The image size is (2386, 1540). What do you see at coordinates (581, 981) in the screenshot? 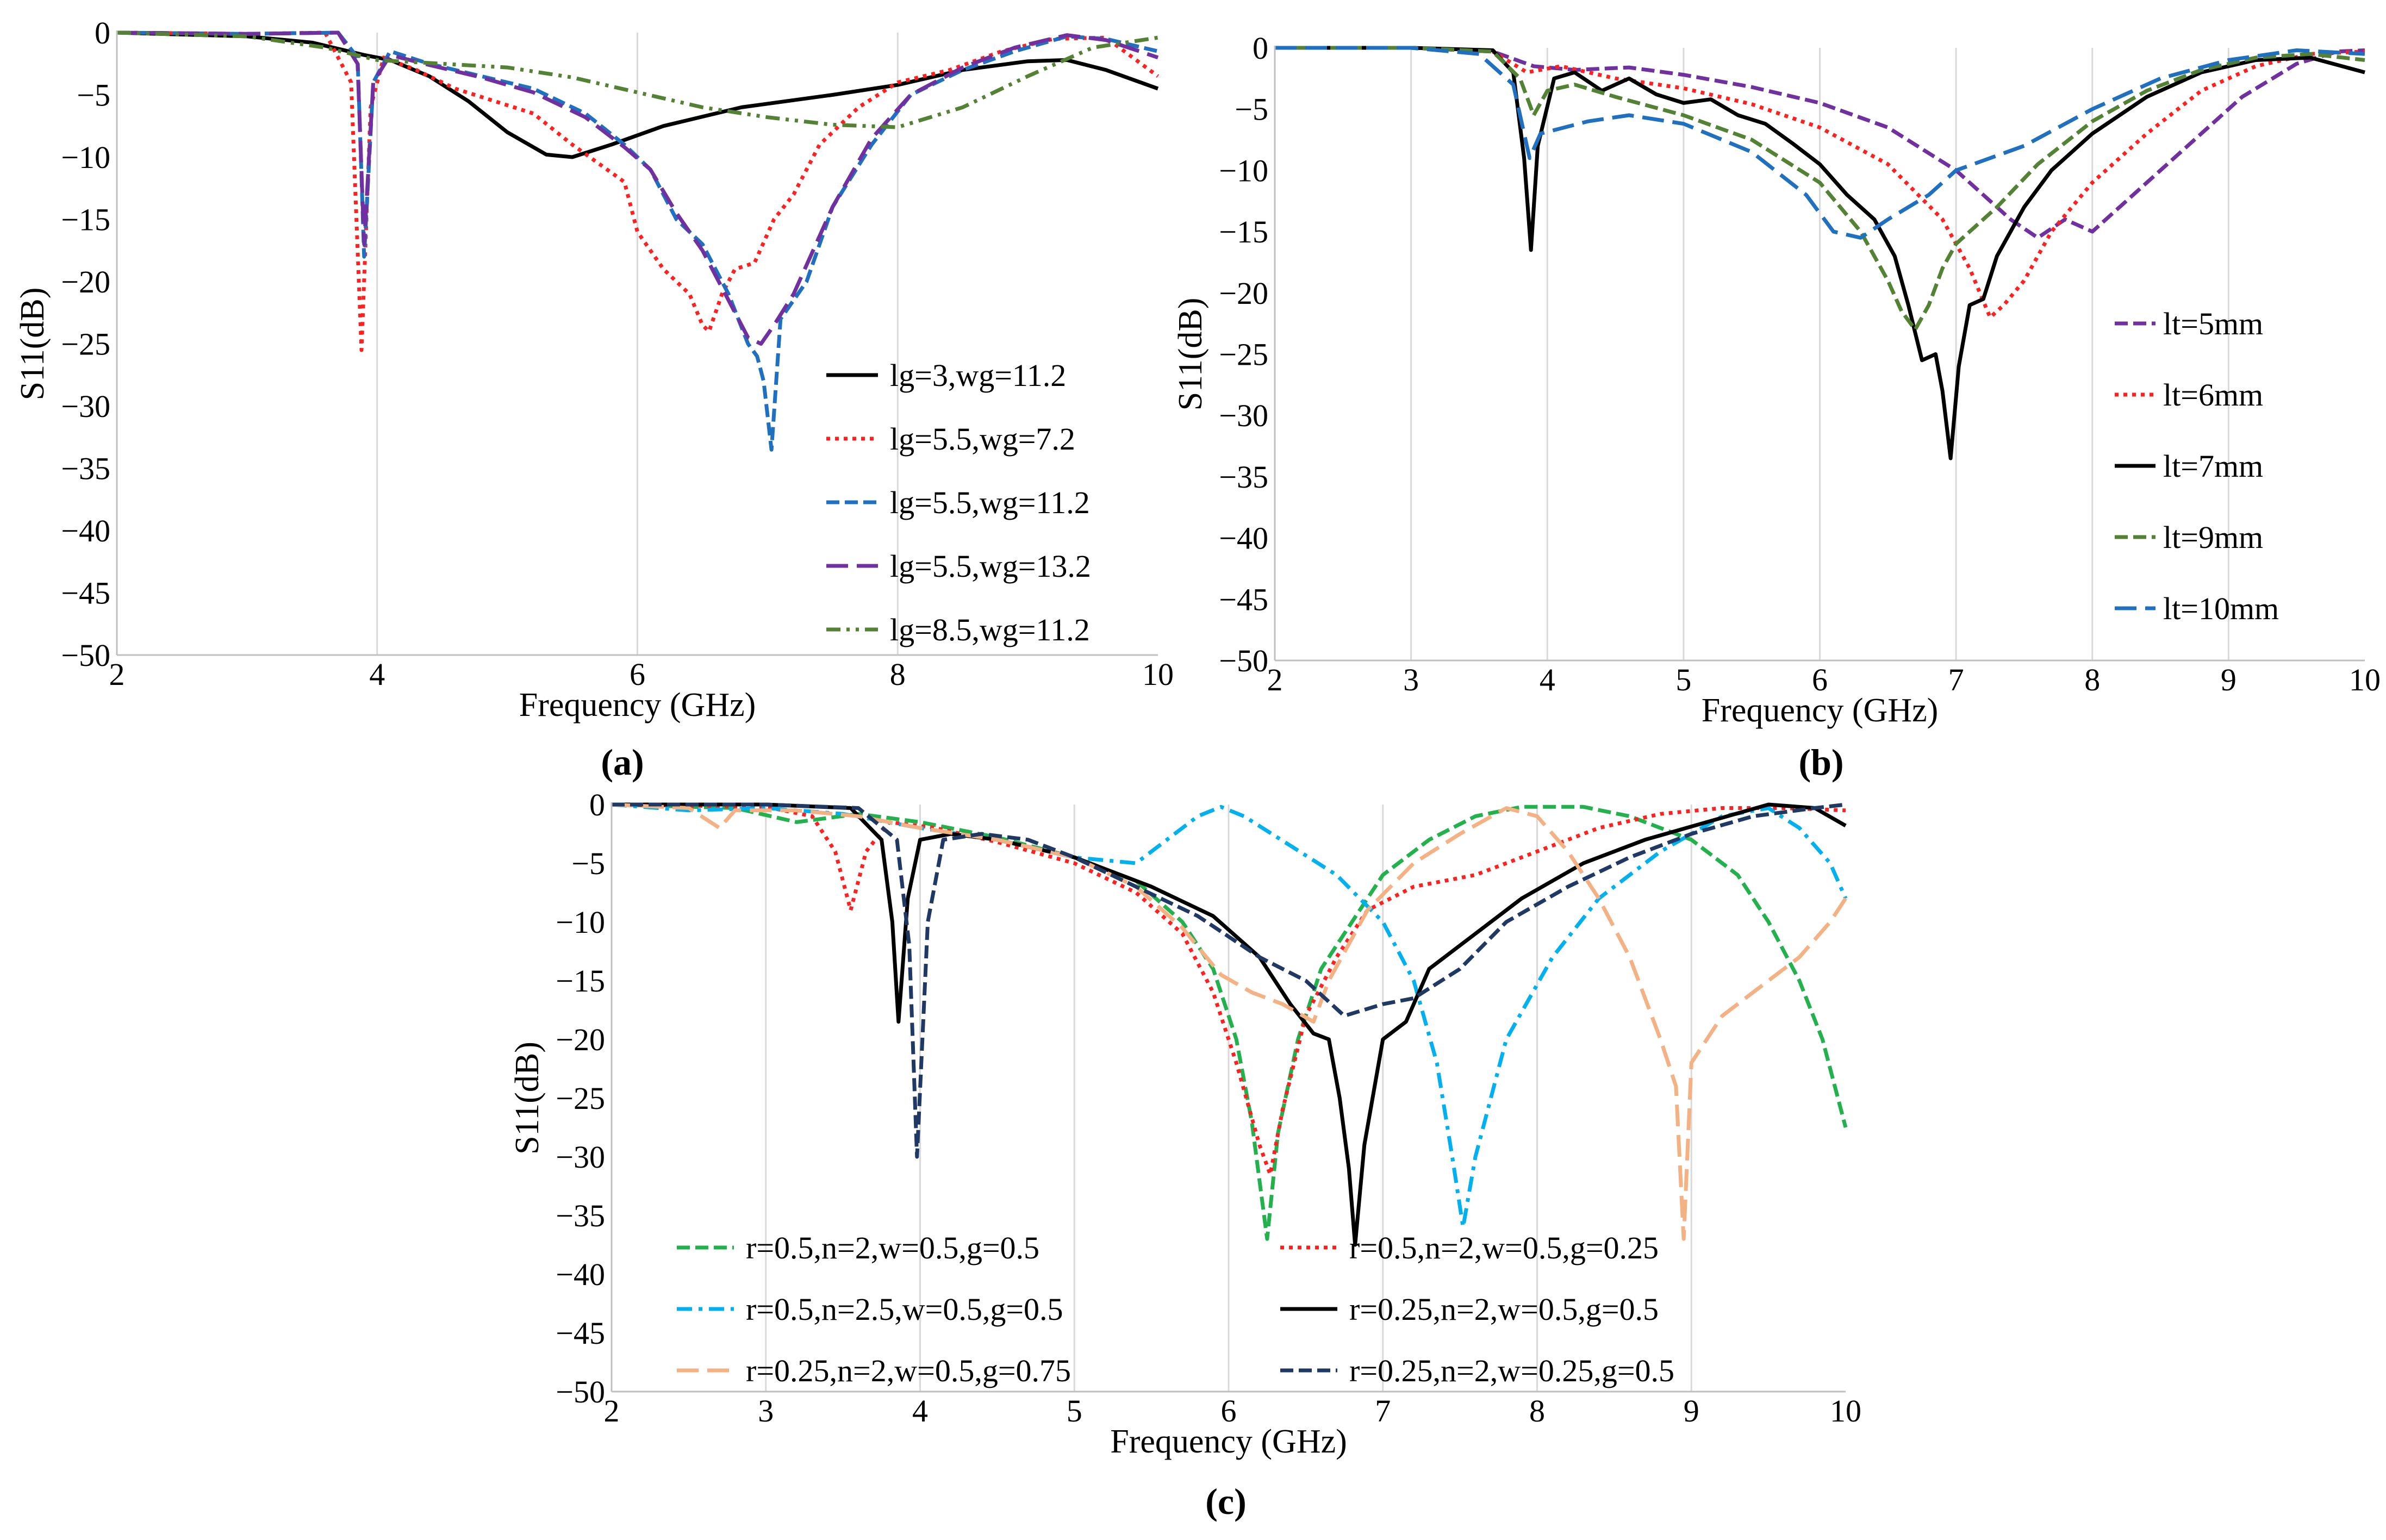
I see `panel-c-y-tick-label: −15` at bounding box center [581, 981].